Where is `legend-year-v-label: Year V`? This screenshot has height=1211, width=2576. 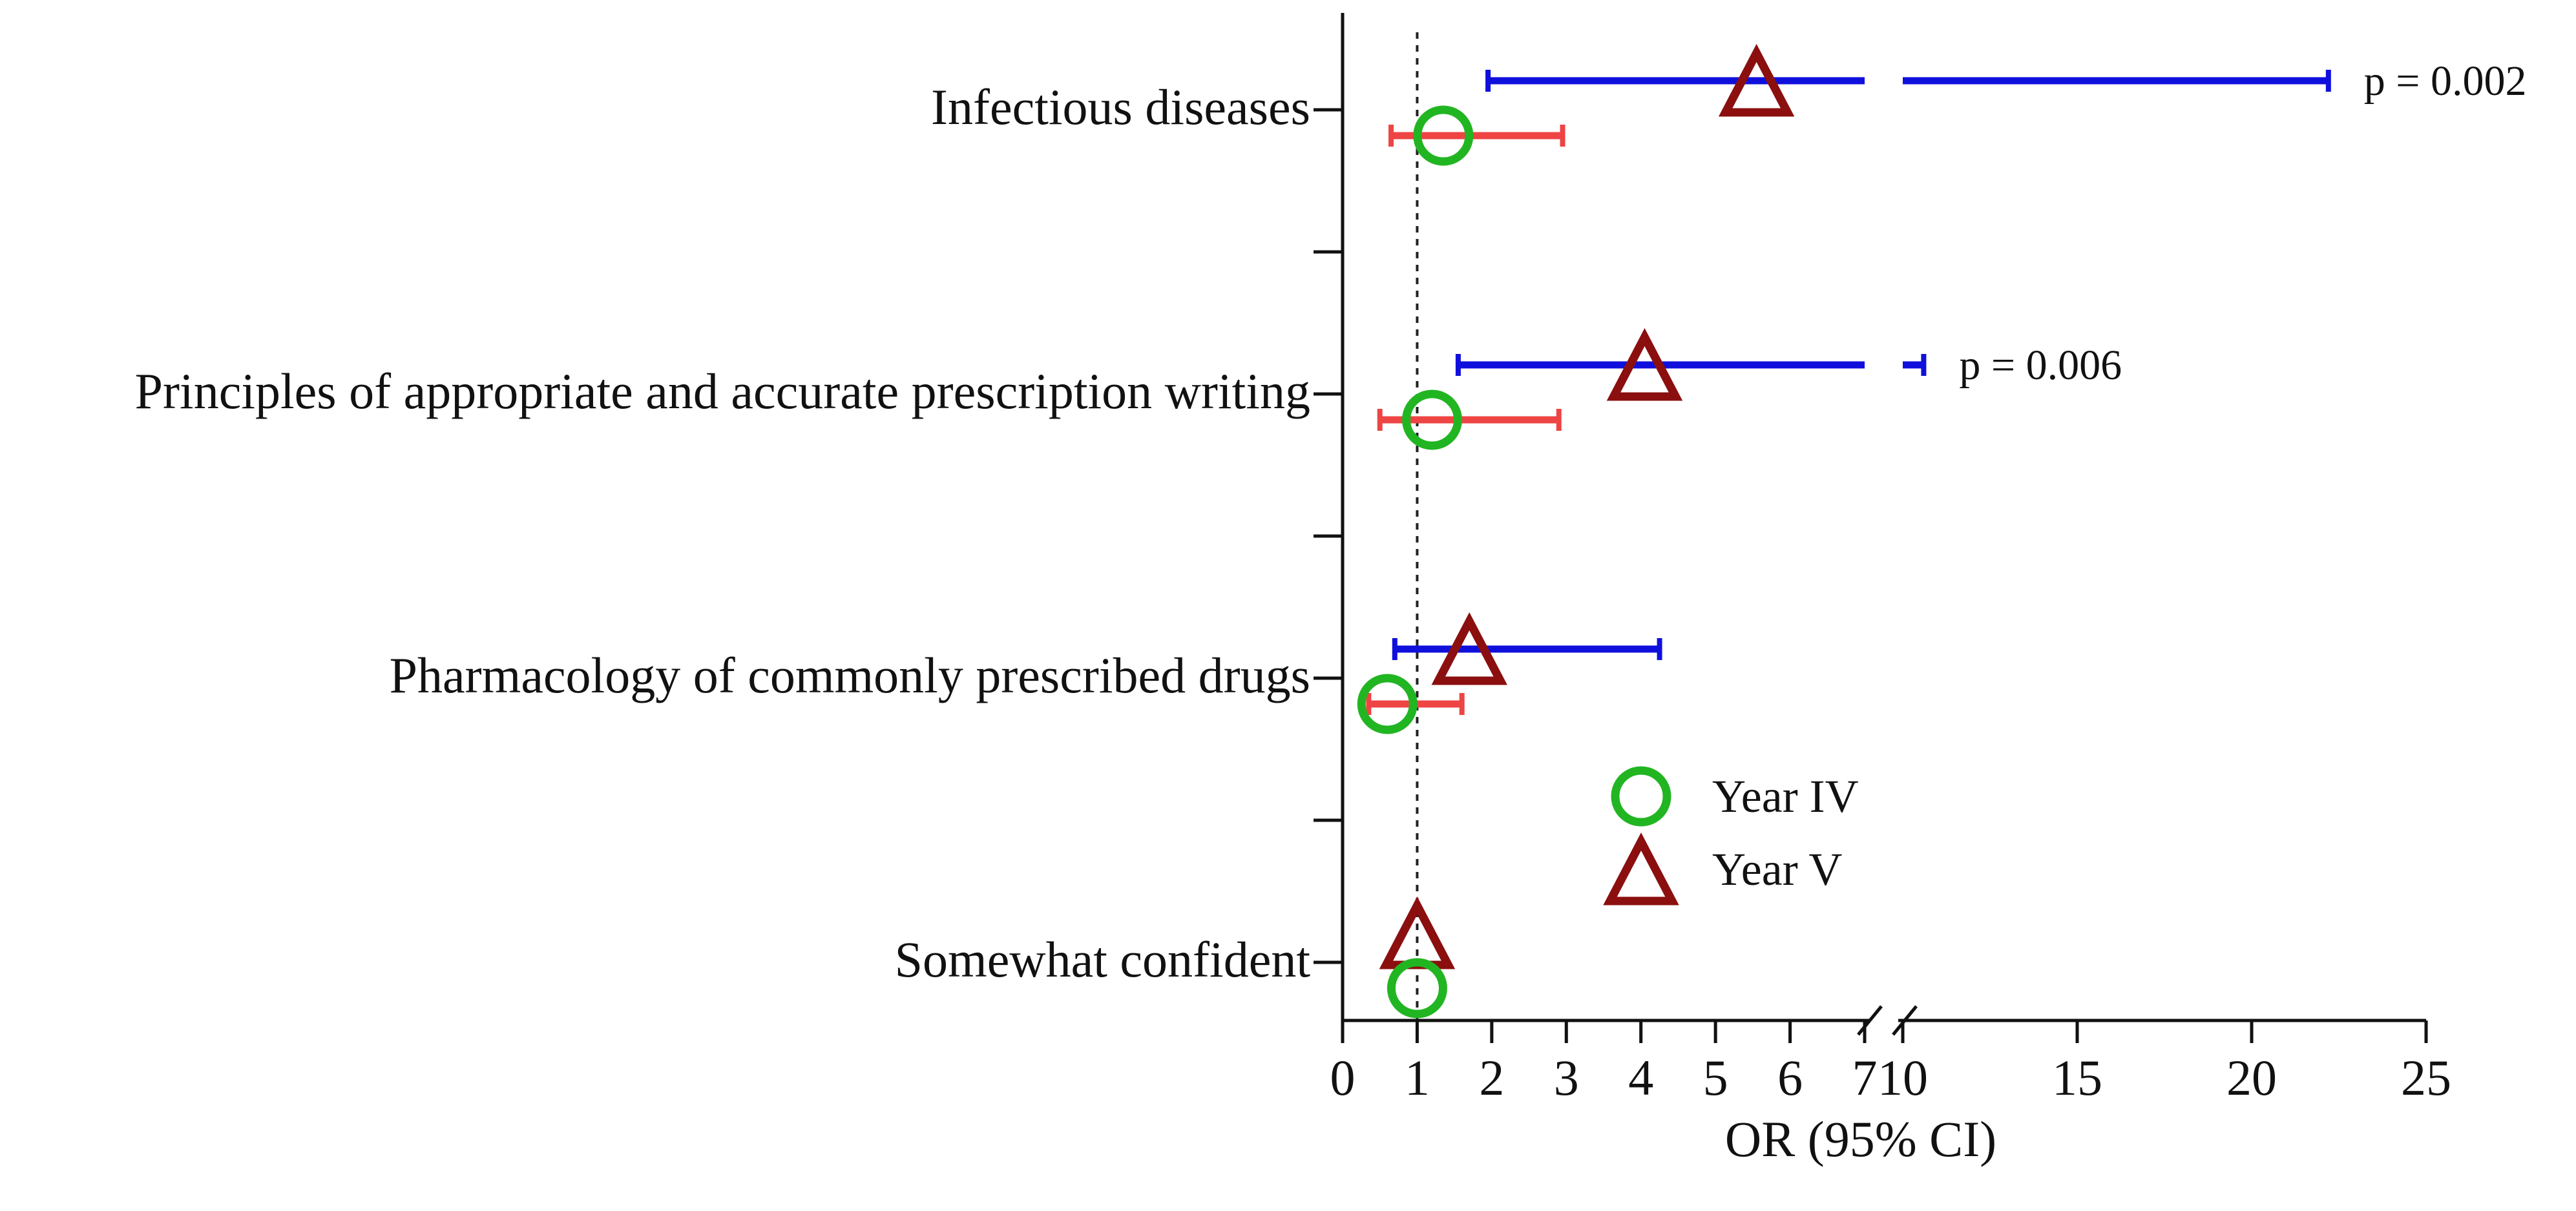
legend-year-v-label: Year V is located at coordinates (1777, 870).